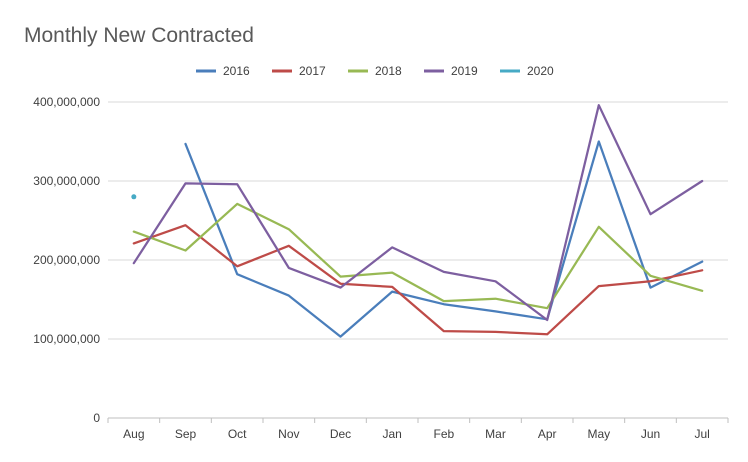 The width and height of the screenshot is (748, 462). I want to click on x-tick-label: Oct, so click(237, 434).